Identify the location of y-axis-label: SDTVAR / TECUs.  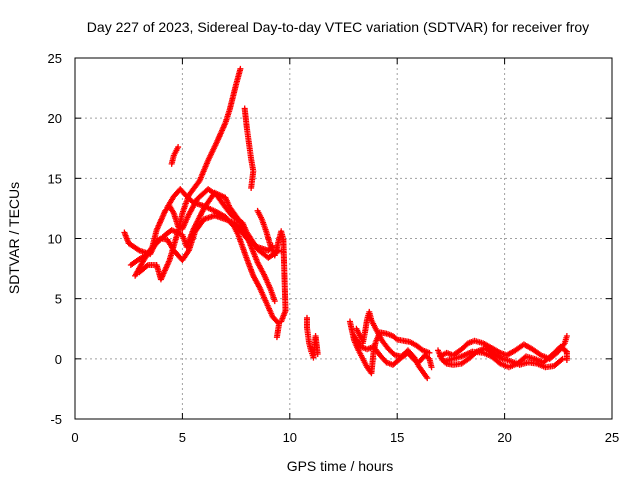
(14, 238).